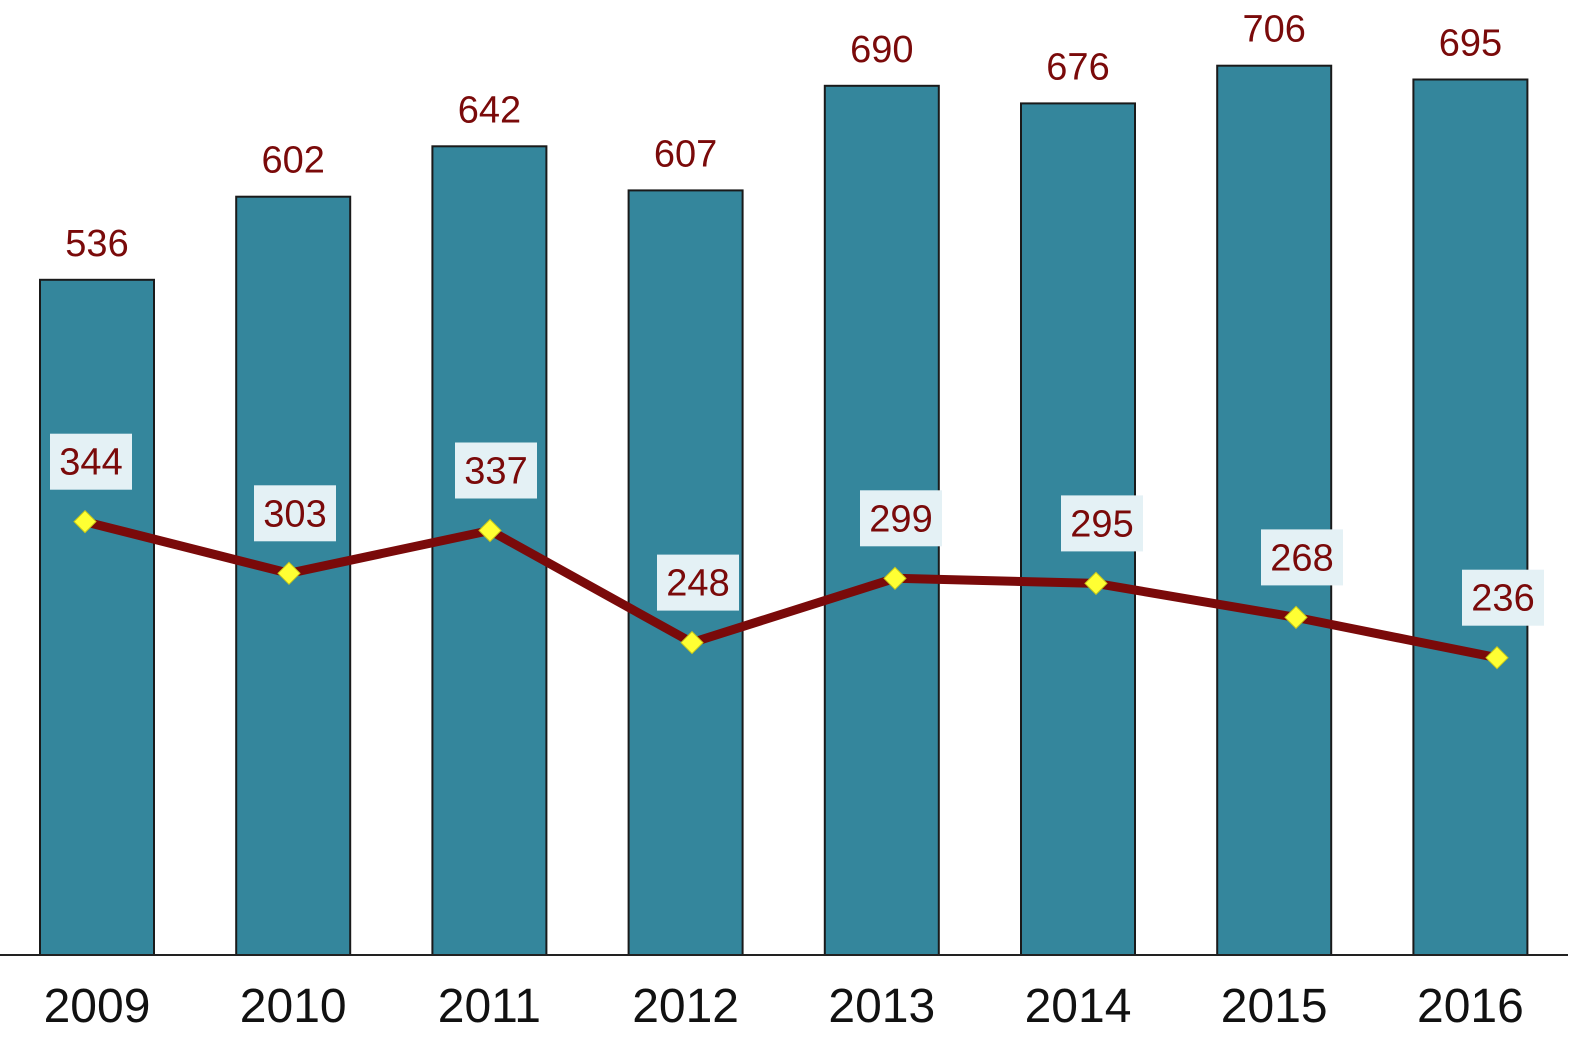  What do you see at coordinates (881, 1006) in the screenshot?
I see `category-label-2013: 2013` at bounding box center [881, 1006].